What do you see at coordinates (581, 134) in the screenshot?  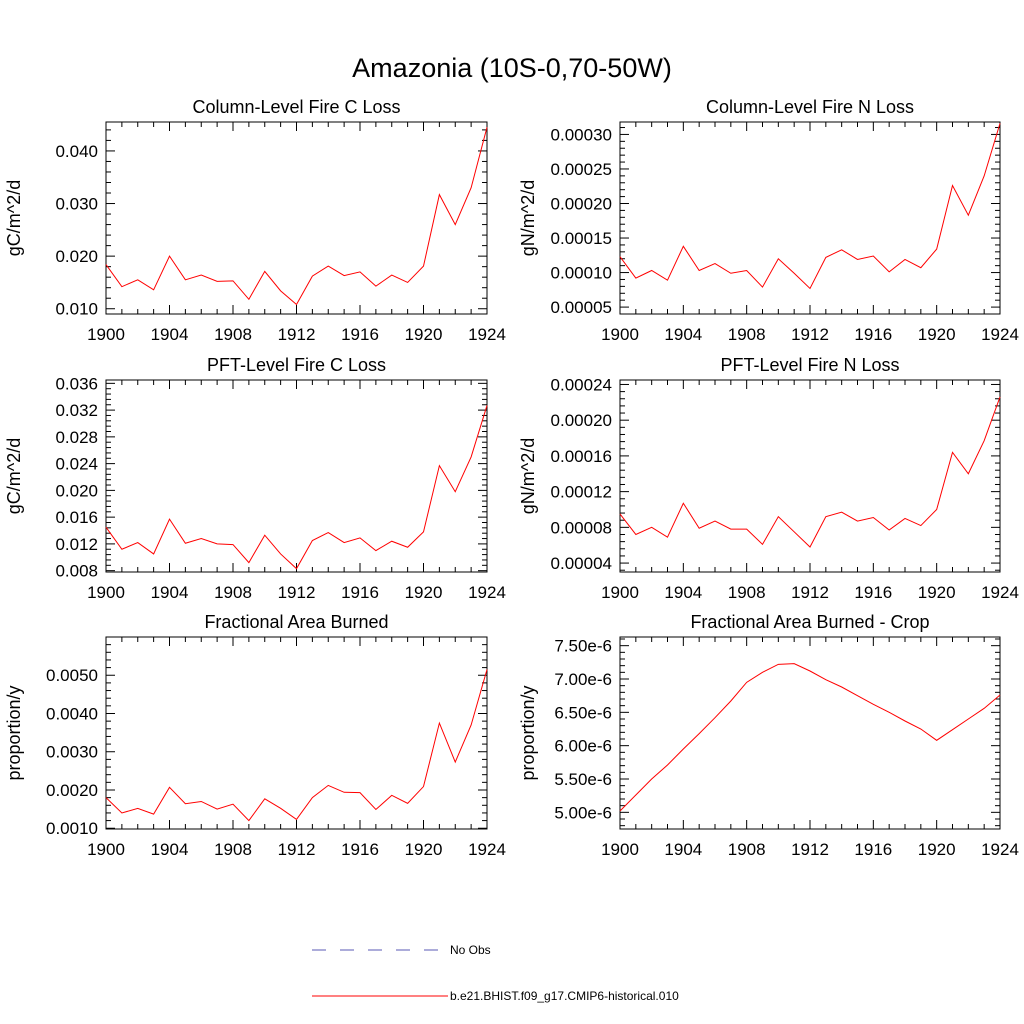 I see `y-tick-label: 0.00030` at bounding box center [581, 134].